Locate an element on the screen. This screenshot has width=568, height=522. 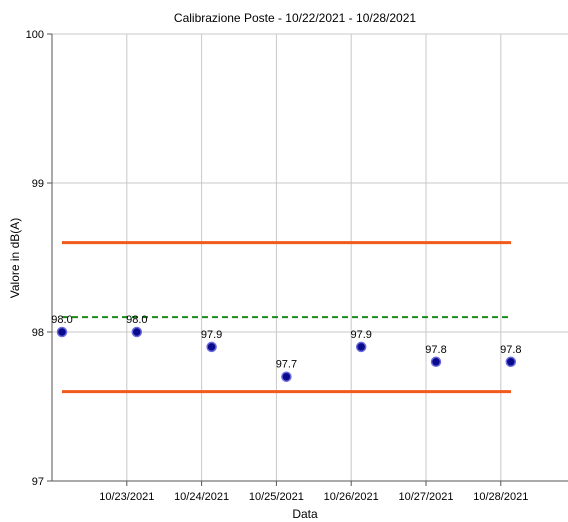
x-tick-label: 10/26/2021 is located at coordinates (351, 497).